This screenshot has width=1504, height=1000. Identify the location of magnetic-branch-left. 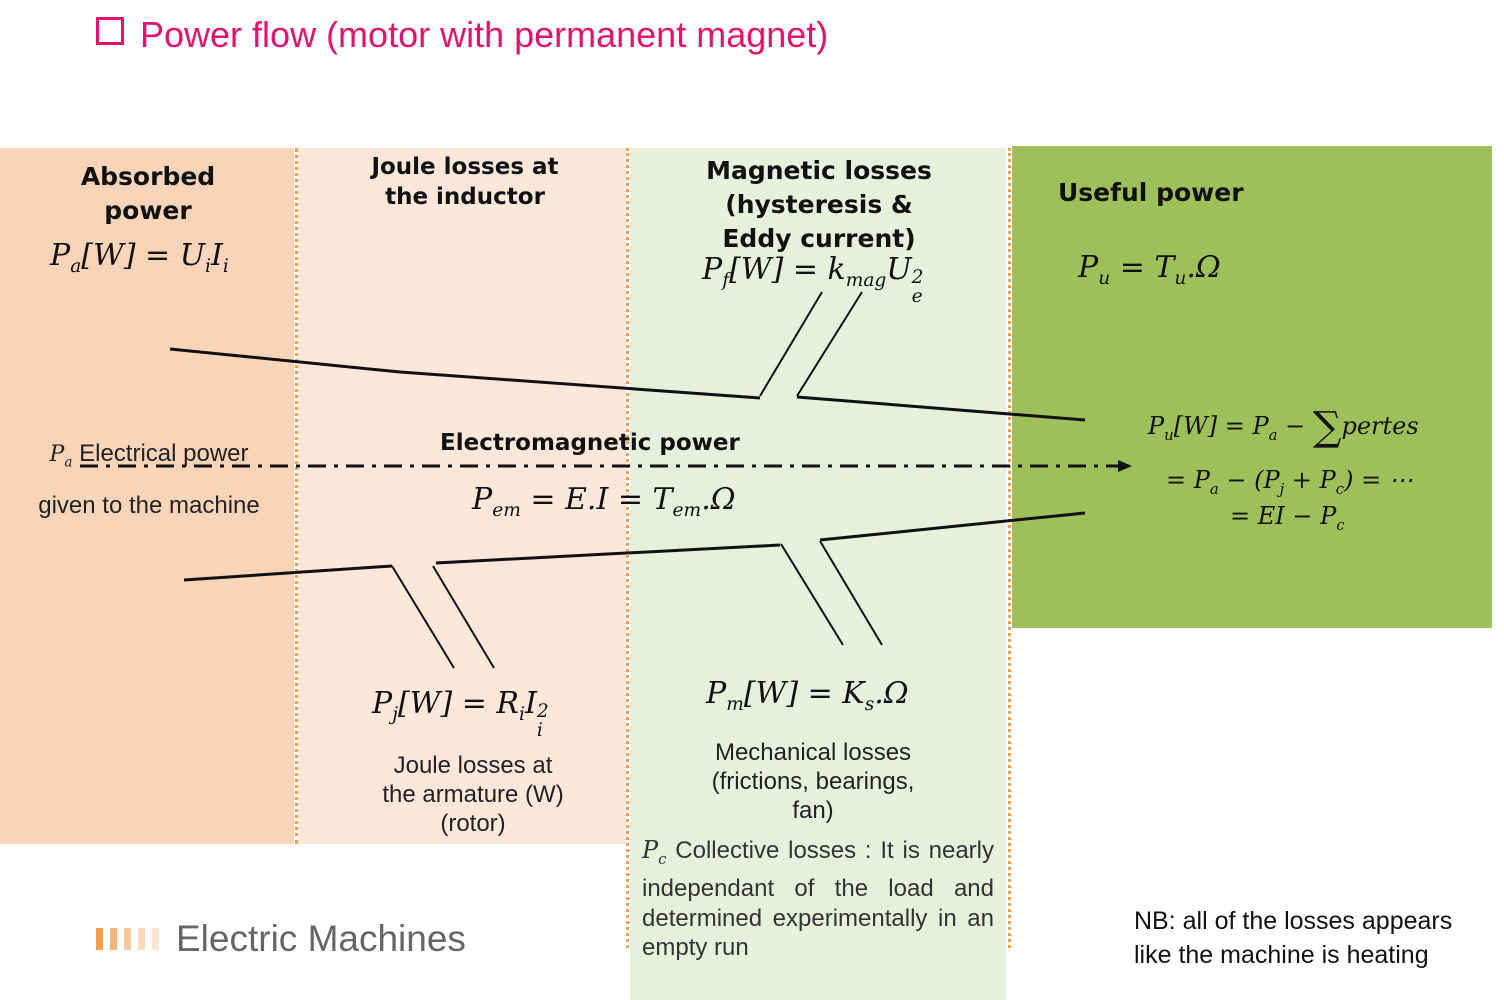
(791, 344).